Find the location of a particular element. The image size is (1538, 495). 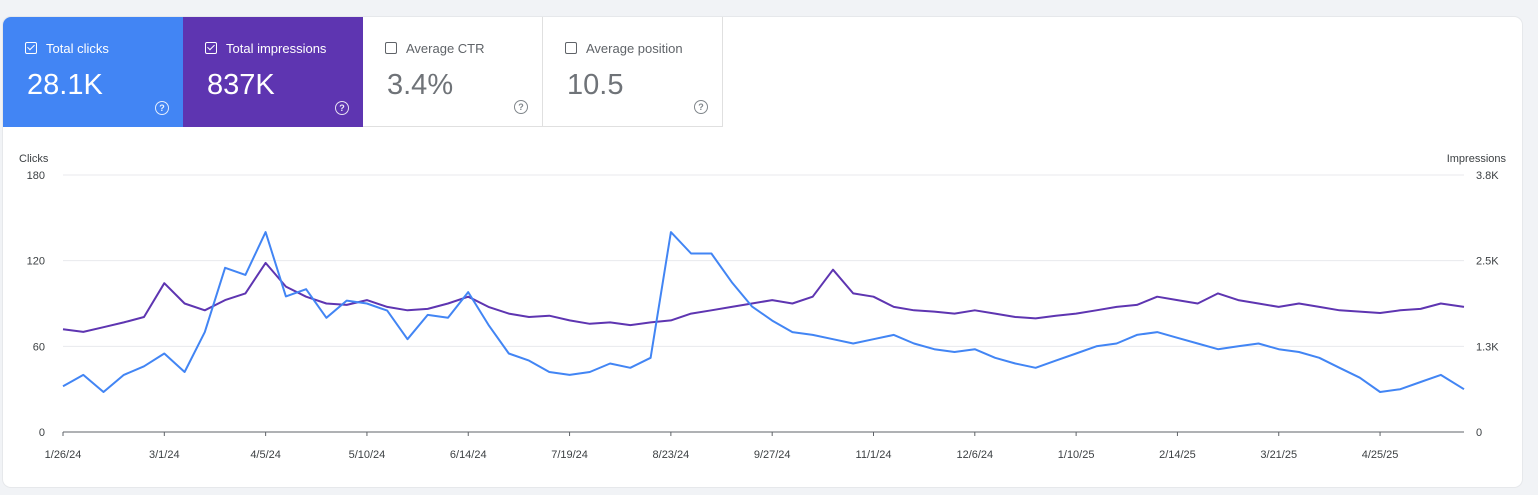

metric-value: 3.4% is located at coordinates (420, 85).